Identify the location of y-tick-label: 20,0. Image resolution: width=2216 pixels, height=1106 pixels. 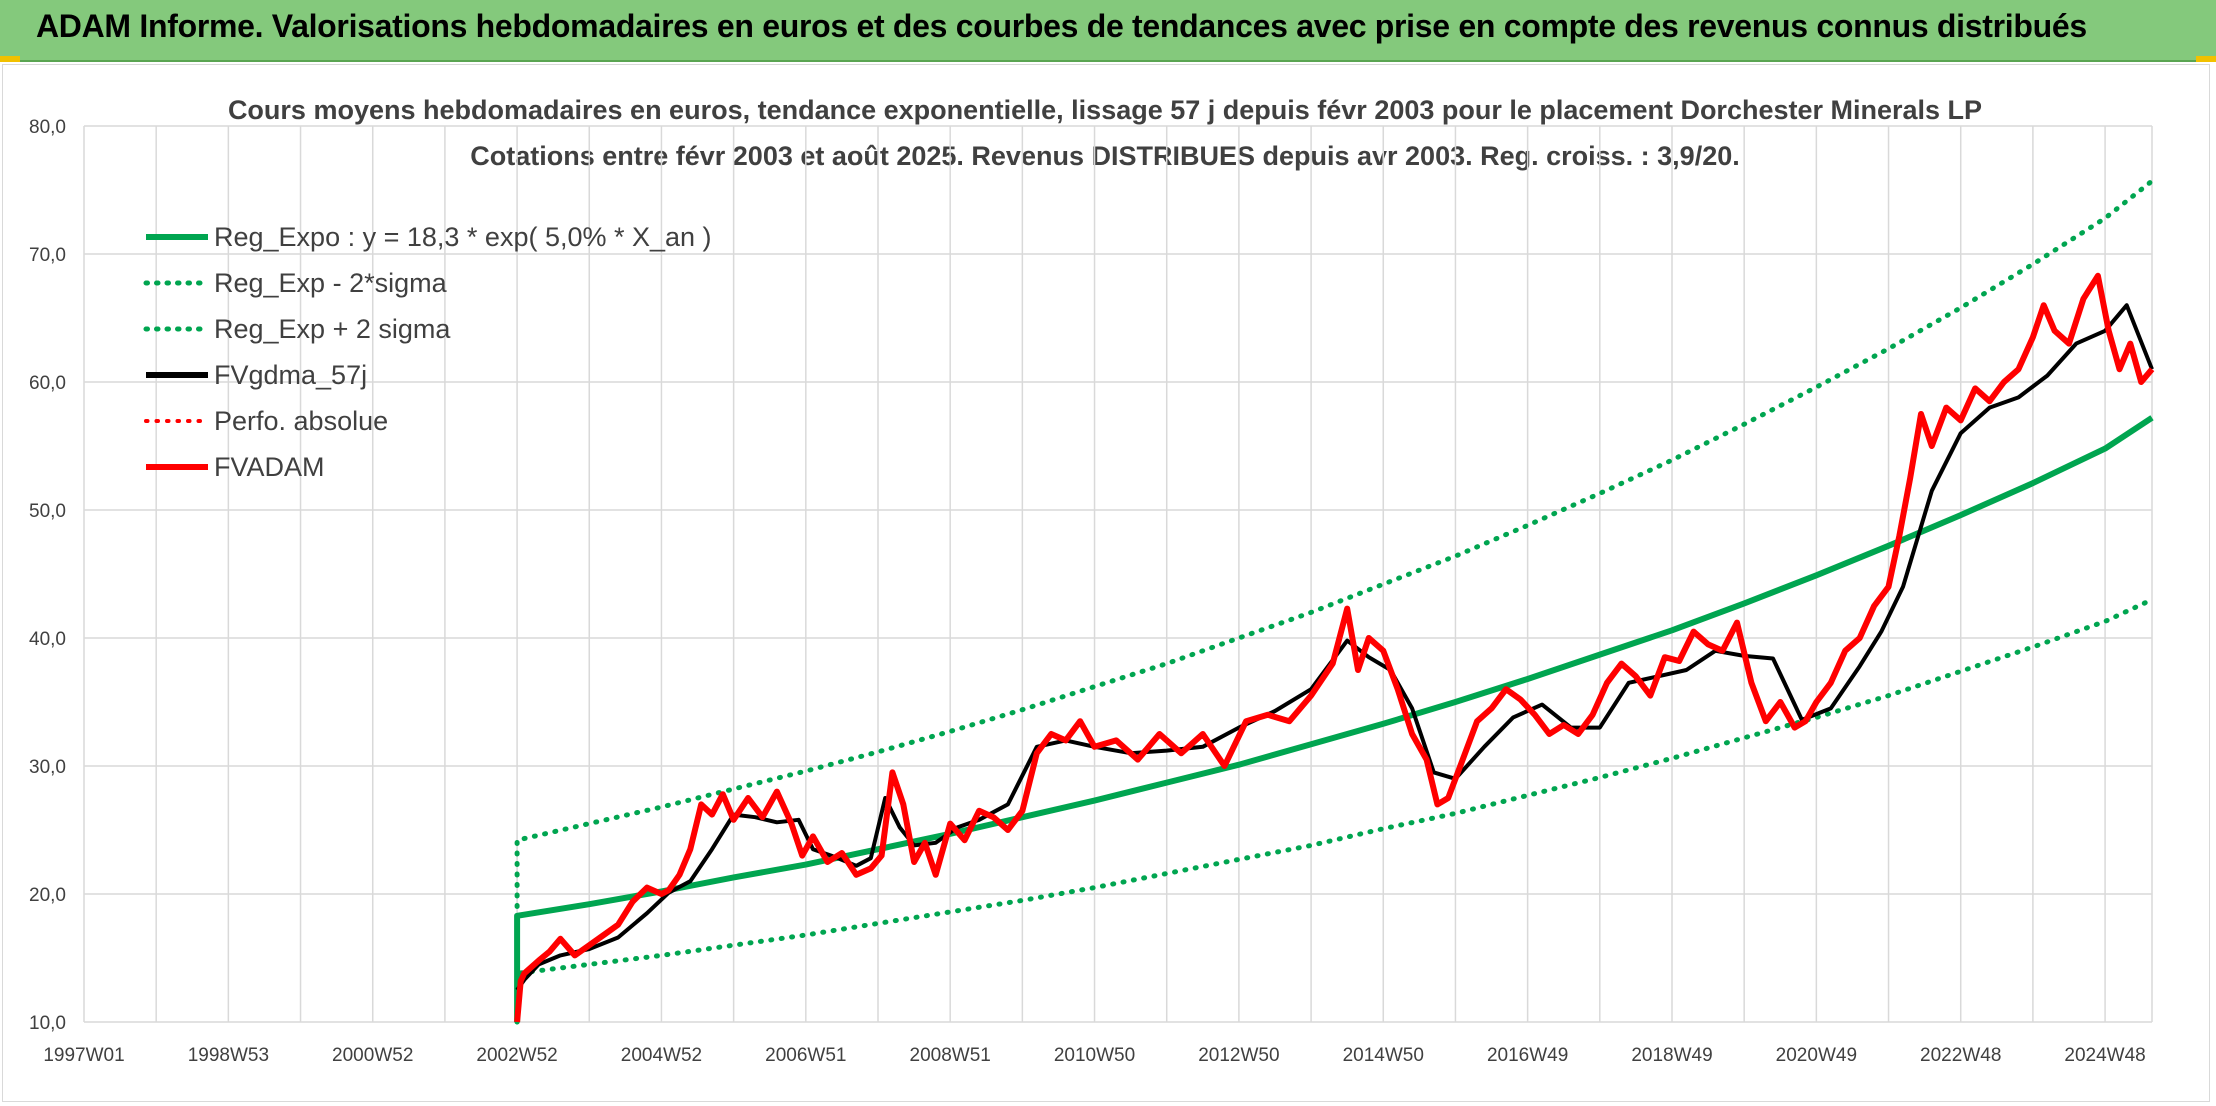
(47, 895).